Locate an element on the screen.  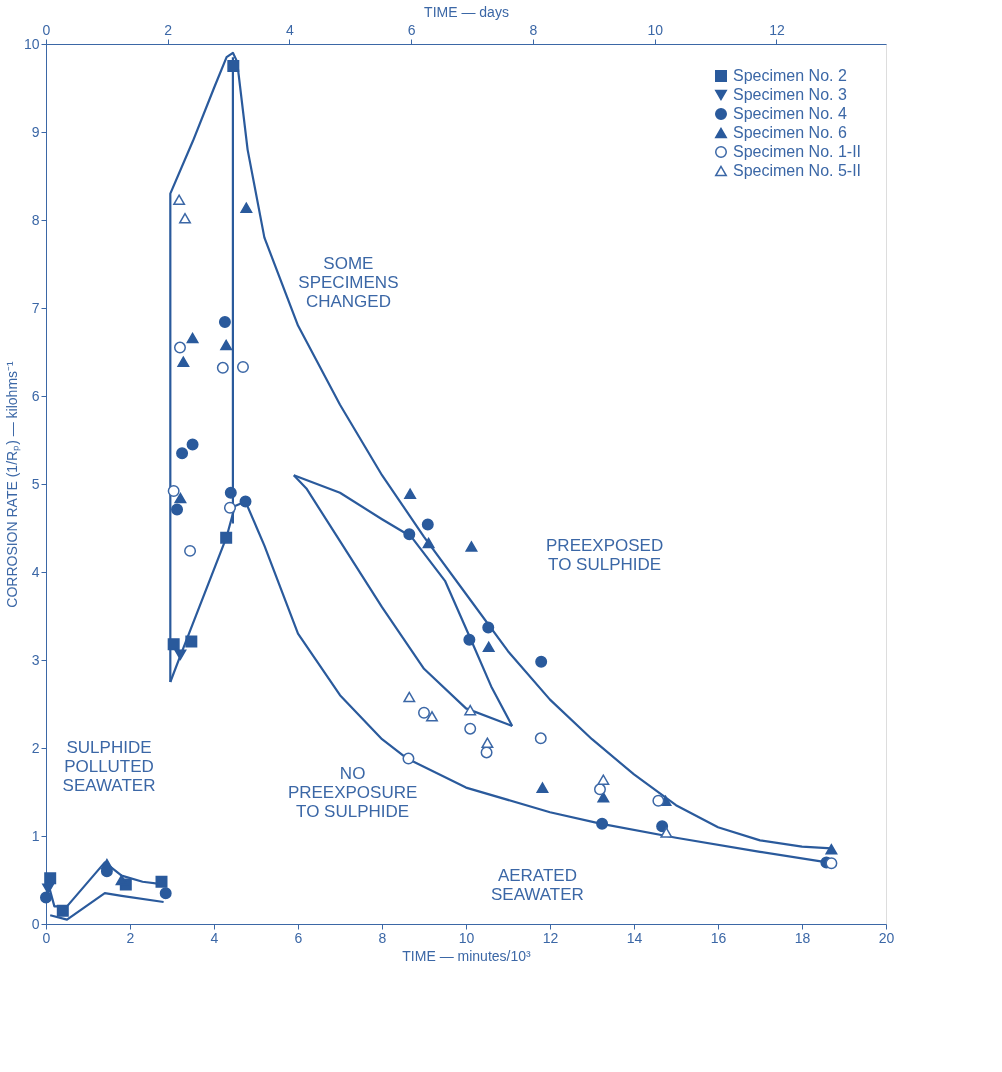
x2-tick-label: 12 is located at coordinates (777, 29).